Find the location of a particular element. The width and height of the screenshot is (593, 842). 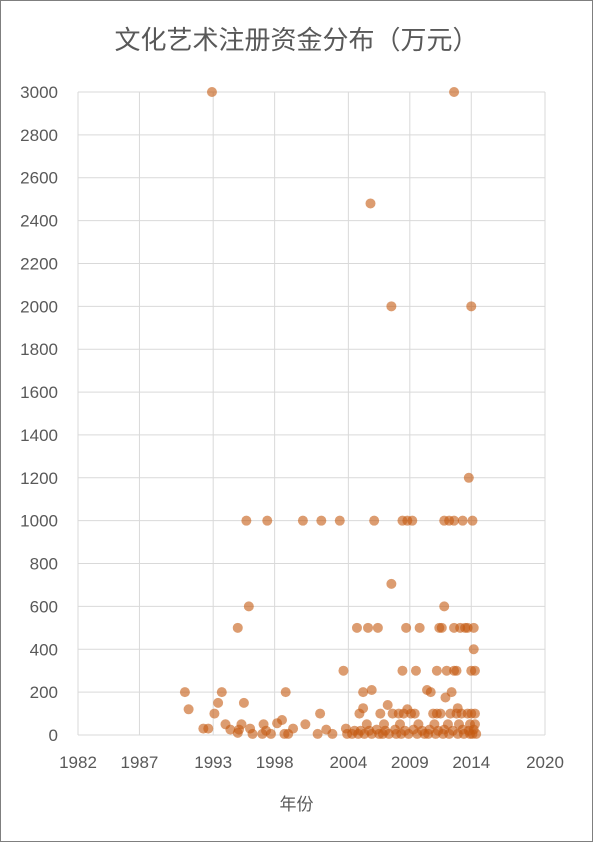

y-tick-label: 400 is located at coordinates (44, 649).